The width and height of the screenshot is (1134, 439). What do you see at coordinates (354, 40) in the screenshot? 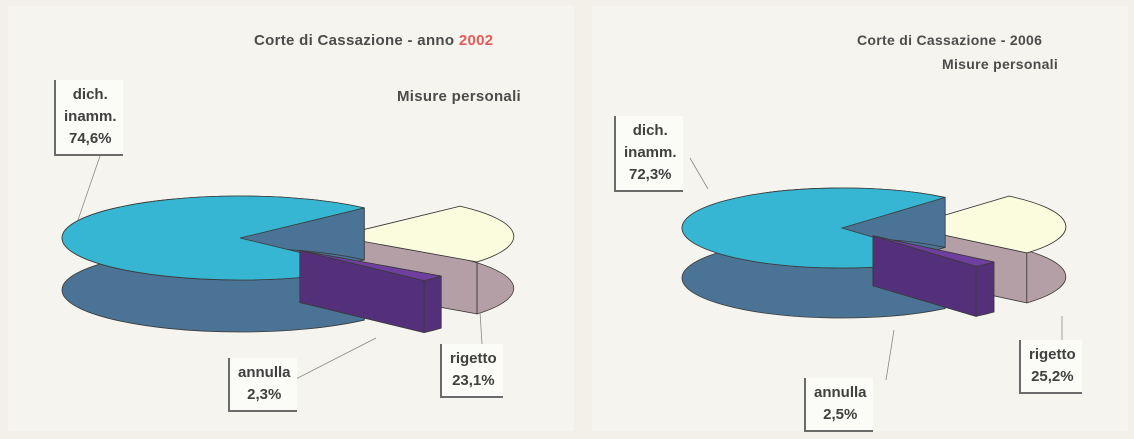
I see `chart-title-text: Corte di Cassazione - anno` at bounding box center [354, 40].